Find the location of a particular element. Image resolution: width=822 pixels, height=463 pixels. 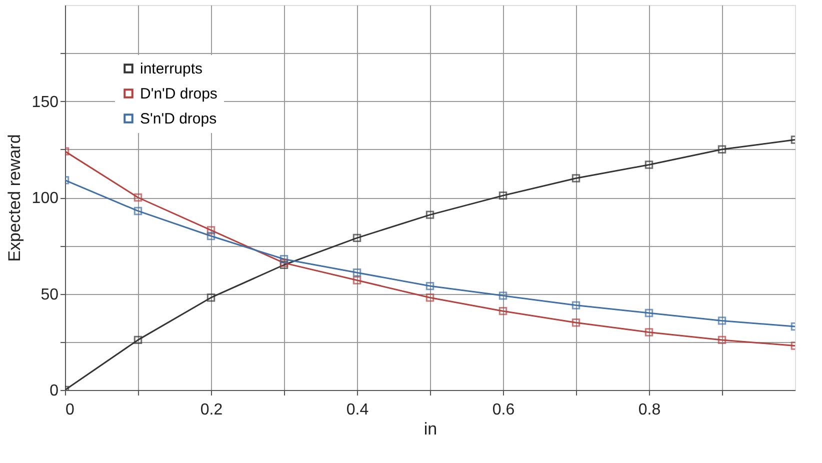

x-tick-label: 0.6 is located at coordinates (503, 410).